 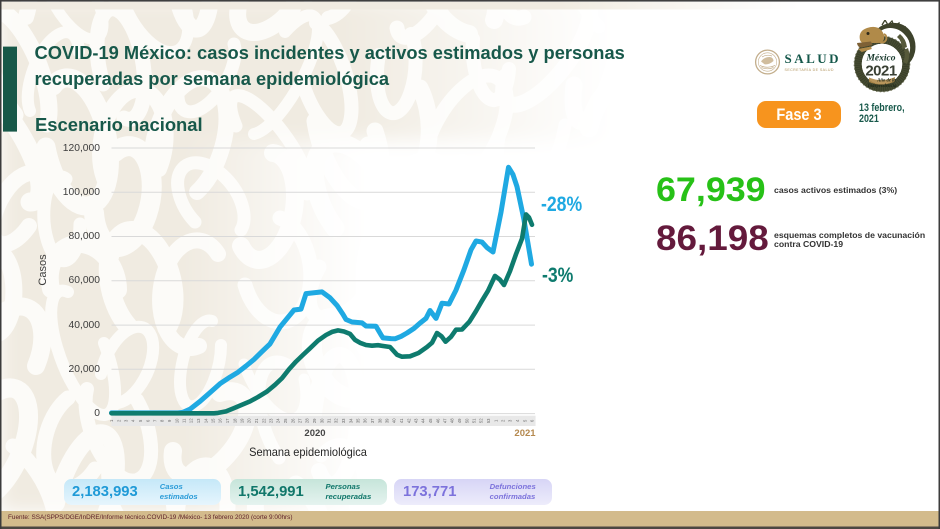 What do you see at coordinates (234, 420) in the screenshot?
I see `svg-text: 18` at bounding box center [234, 420].